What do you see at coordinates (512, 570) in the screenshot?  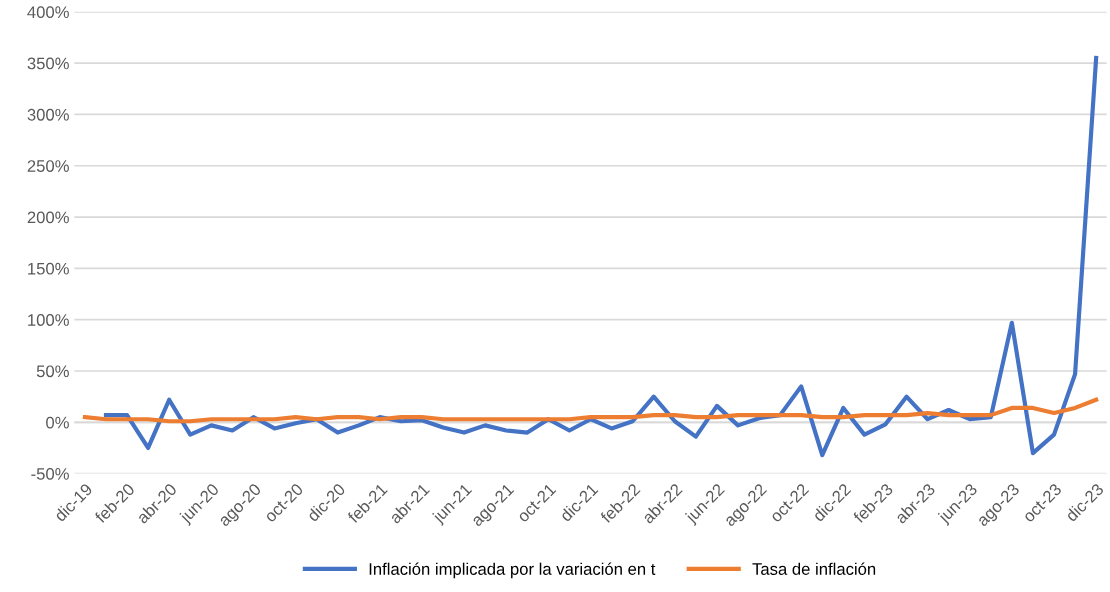 I see `legend-label: Inflación implicada por la variación en t` at bounding box center [512, 570].